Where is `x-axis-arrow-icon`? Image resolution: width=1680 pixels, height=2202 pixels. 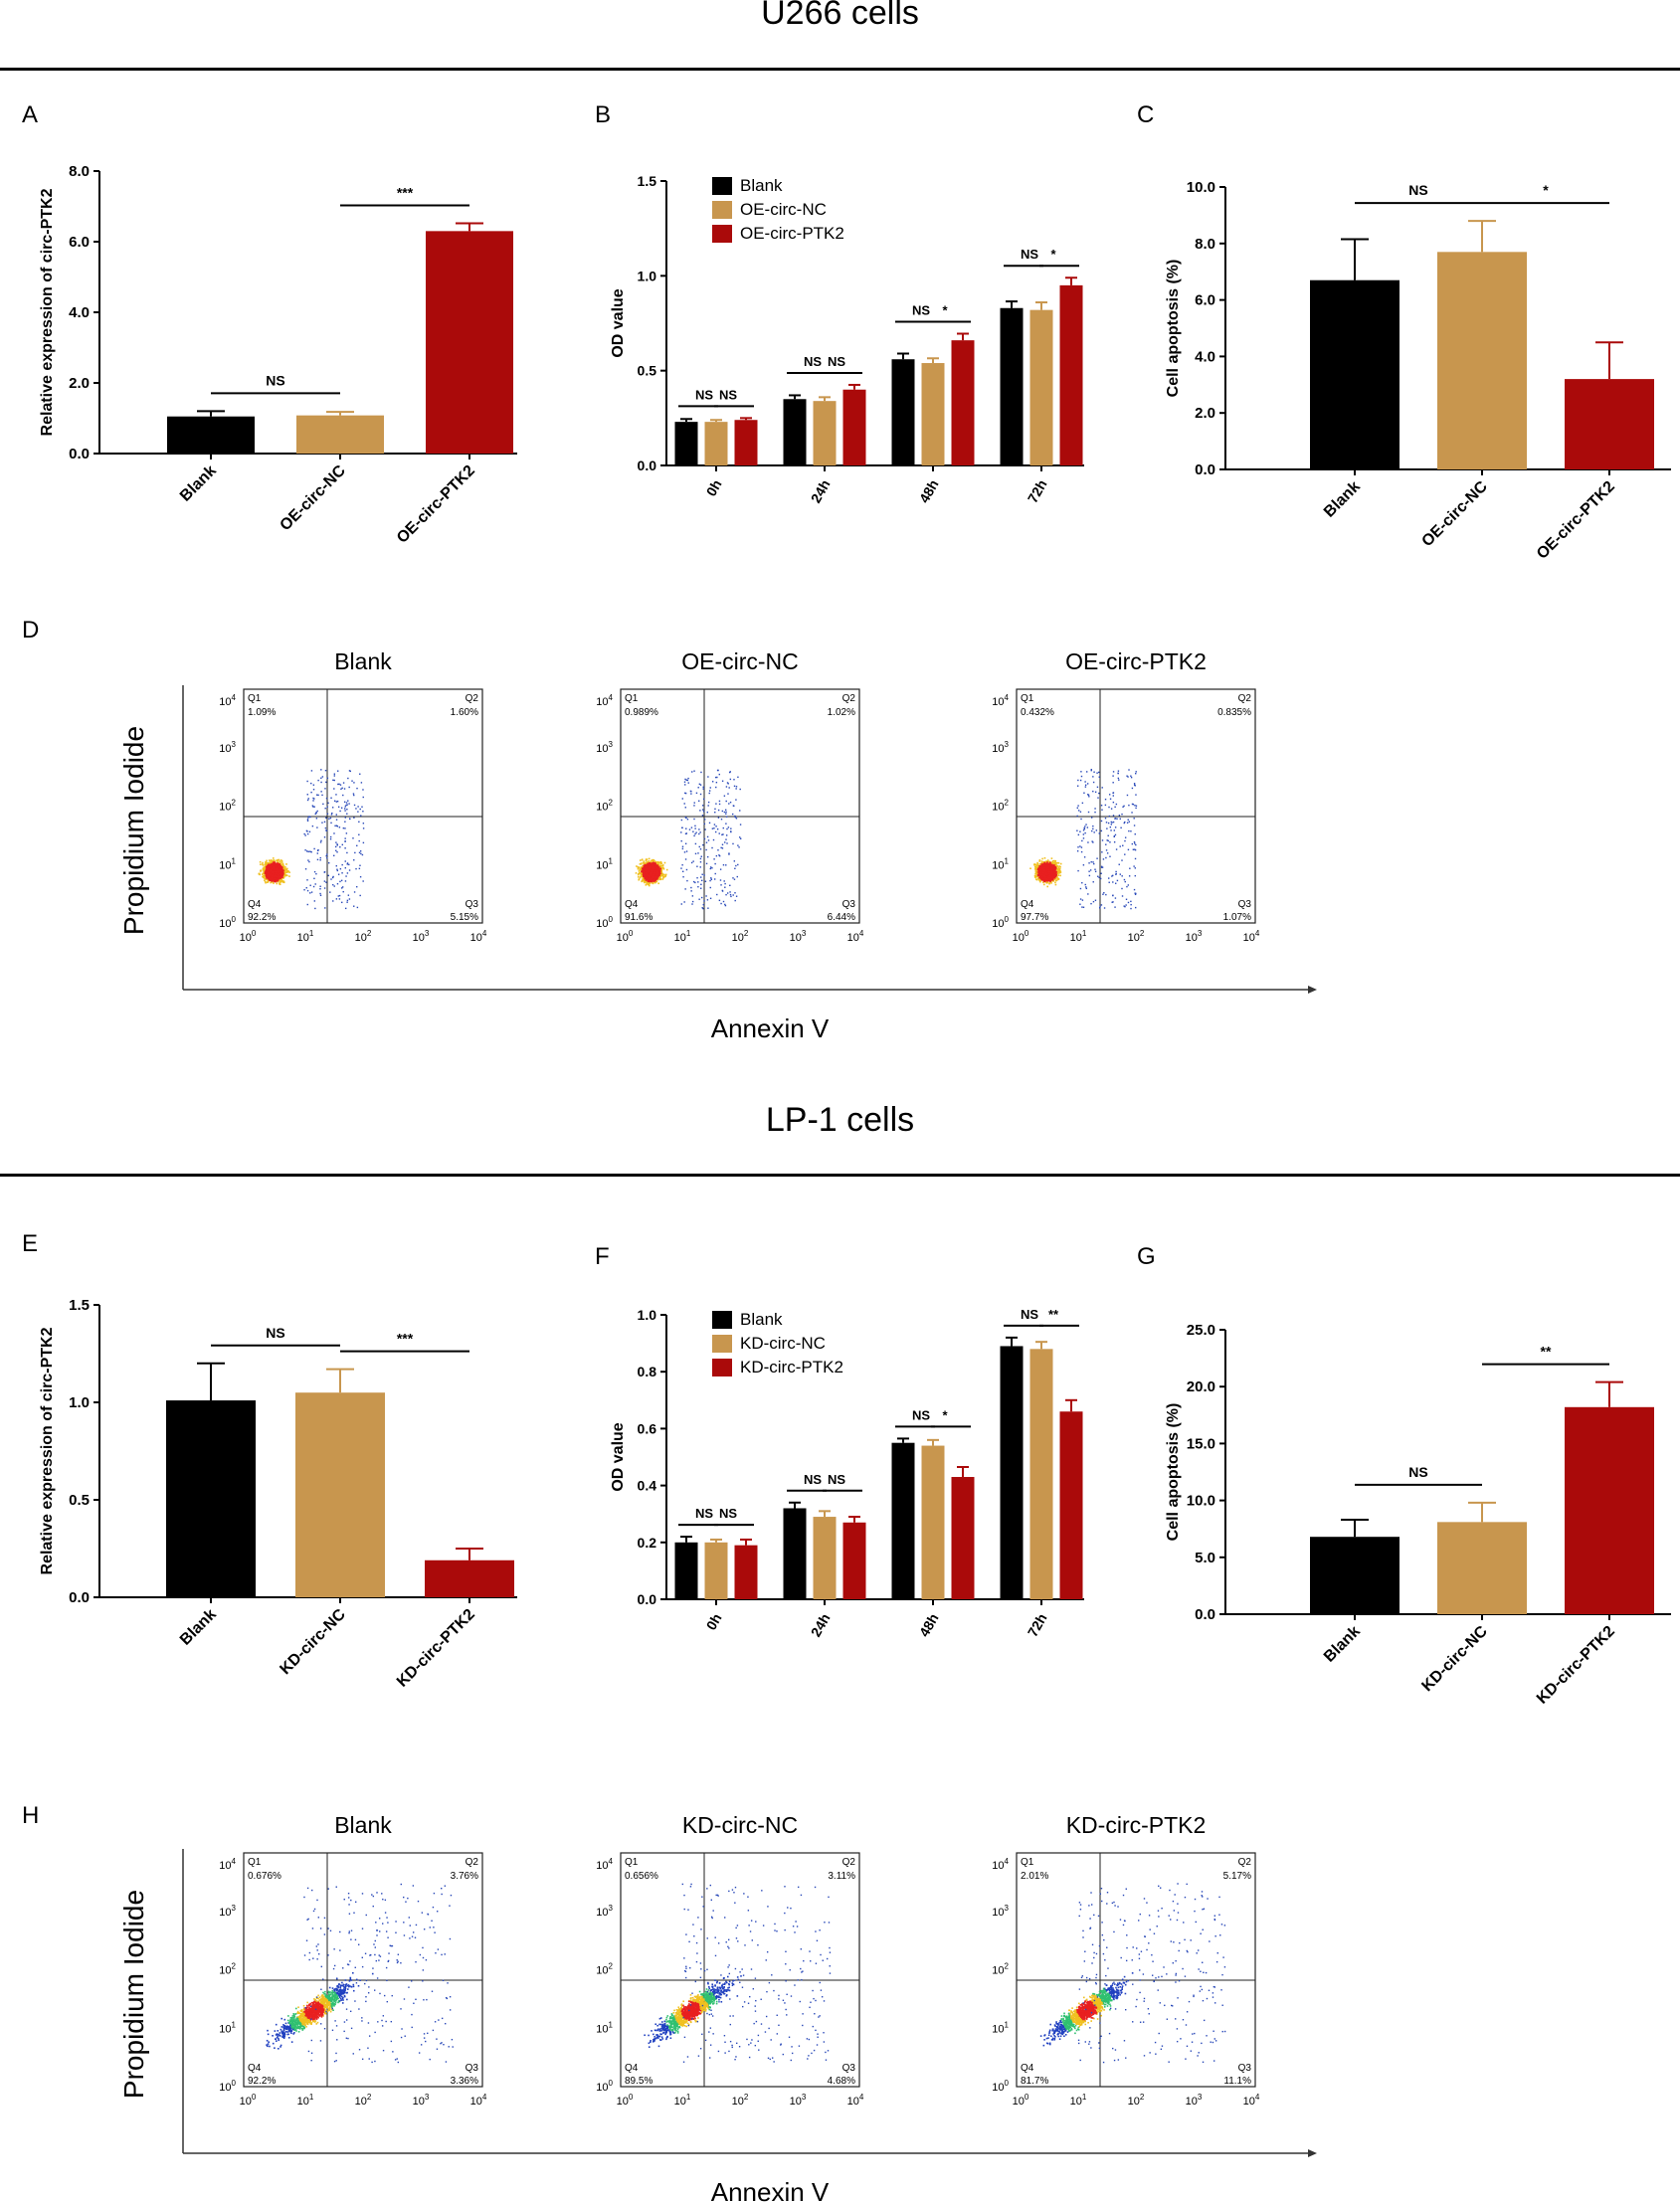
x-axis-arrow-icon is located at coordinates (1312, 990).